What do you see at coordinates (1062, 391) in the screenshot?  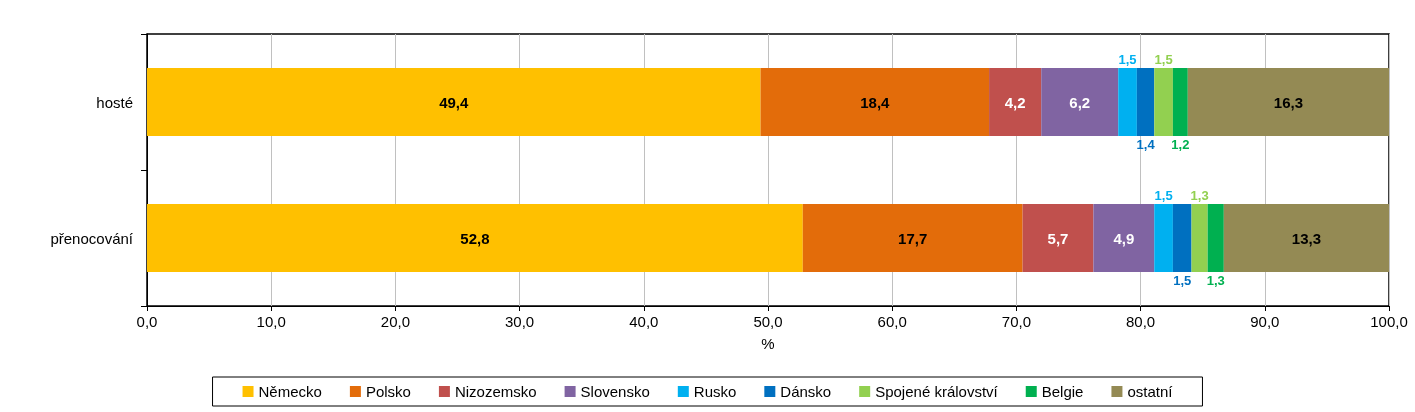 I see `legend-label: Belgie` at bounding box center [1062, 391].